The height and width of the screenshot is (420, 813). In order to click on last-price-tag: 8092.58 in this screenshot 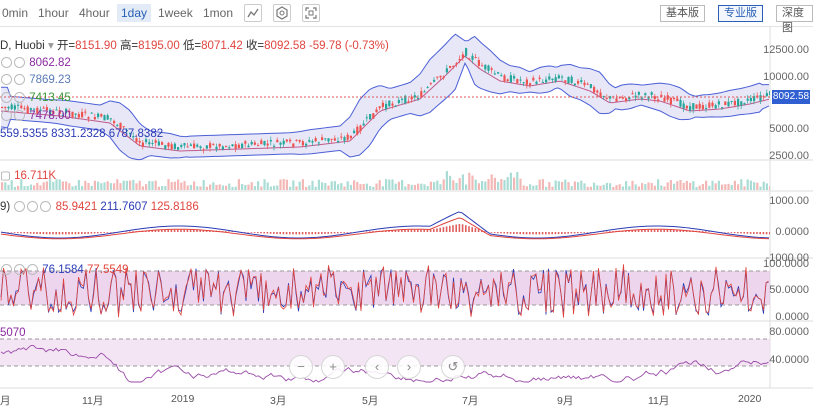, I will do `click(791, 97)`.